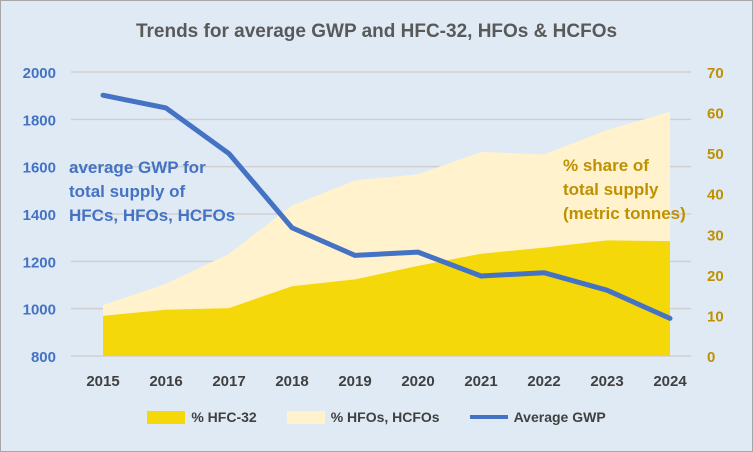 Image resolution: width=753 pixels, height=452 pixels. I want to click on legend: % HFC-32 % HFOs, HCFOs Average GWP, so click(376, 417).